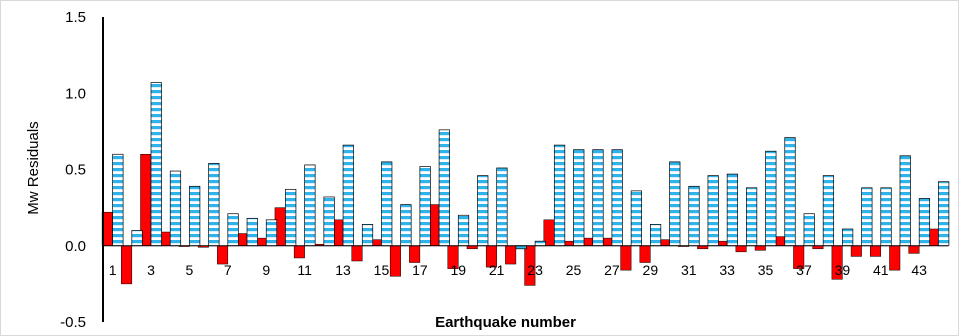 The height and width of the screenshot is (336, 959). I want to click on x-tick-label: 41, so click(881, 270).